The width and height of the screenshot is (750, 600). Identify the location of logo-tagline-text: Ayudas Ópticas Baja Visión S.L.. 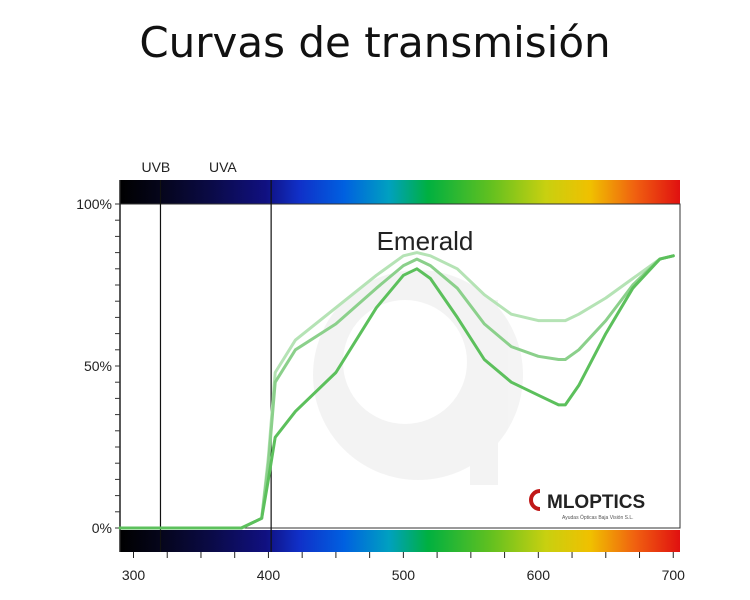
(598, 517).